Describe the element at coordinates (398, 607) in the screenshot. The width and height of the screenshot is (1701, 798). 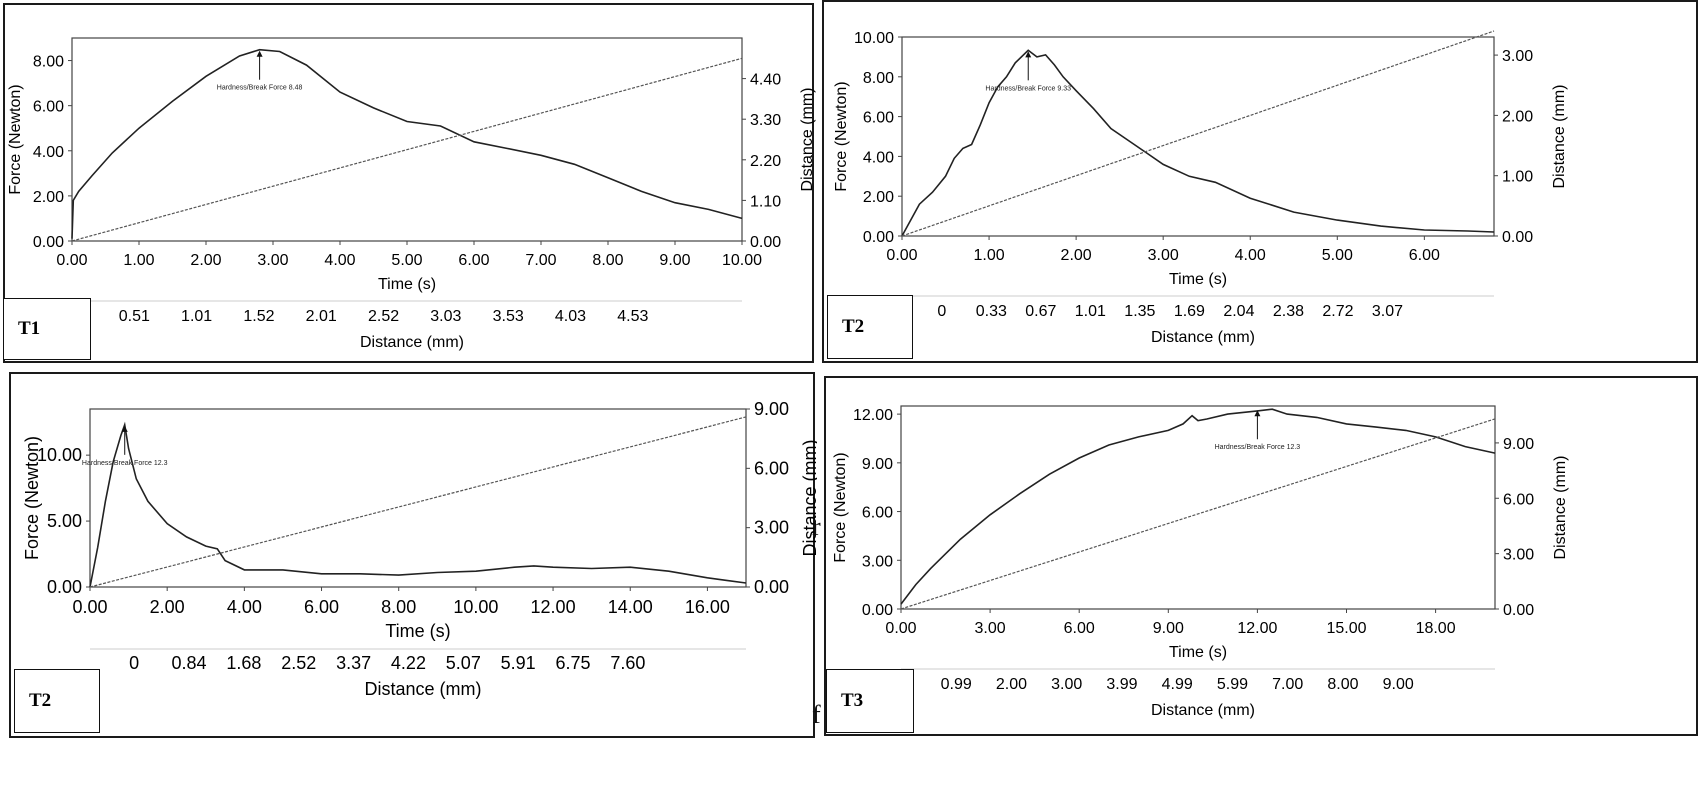
I see `x-tick-label: 8.00` at that location.